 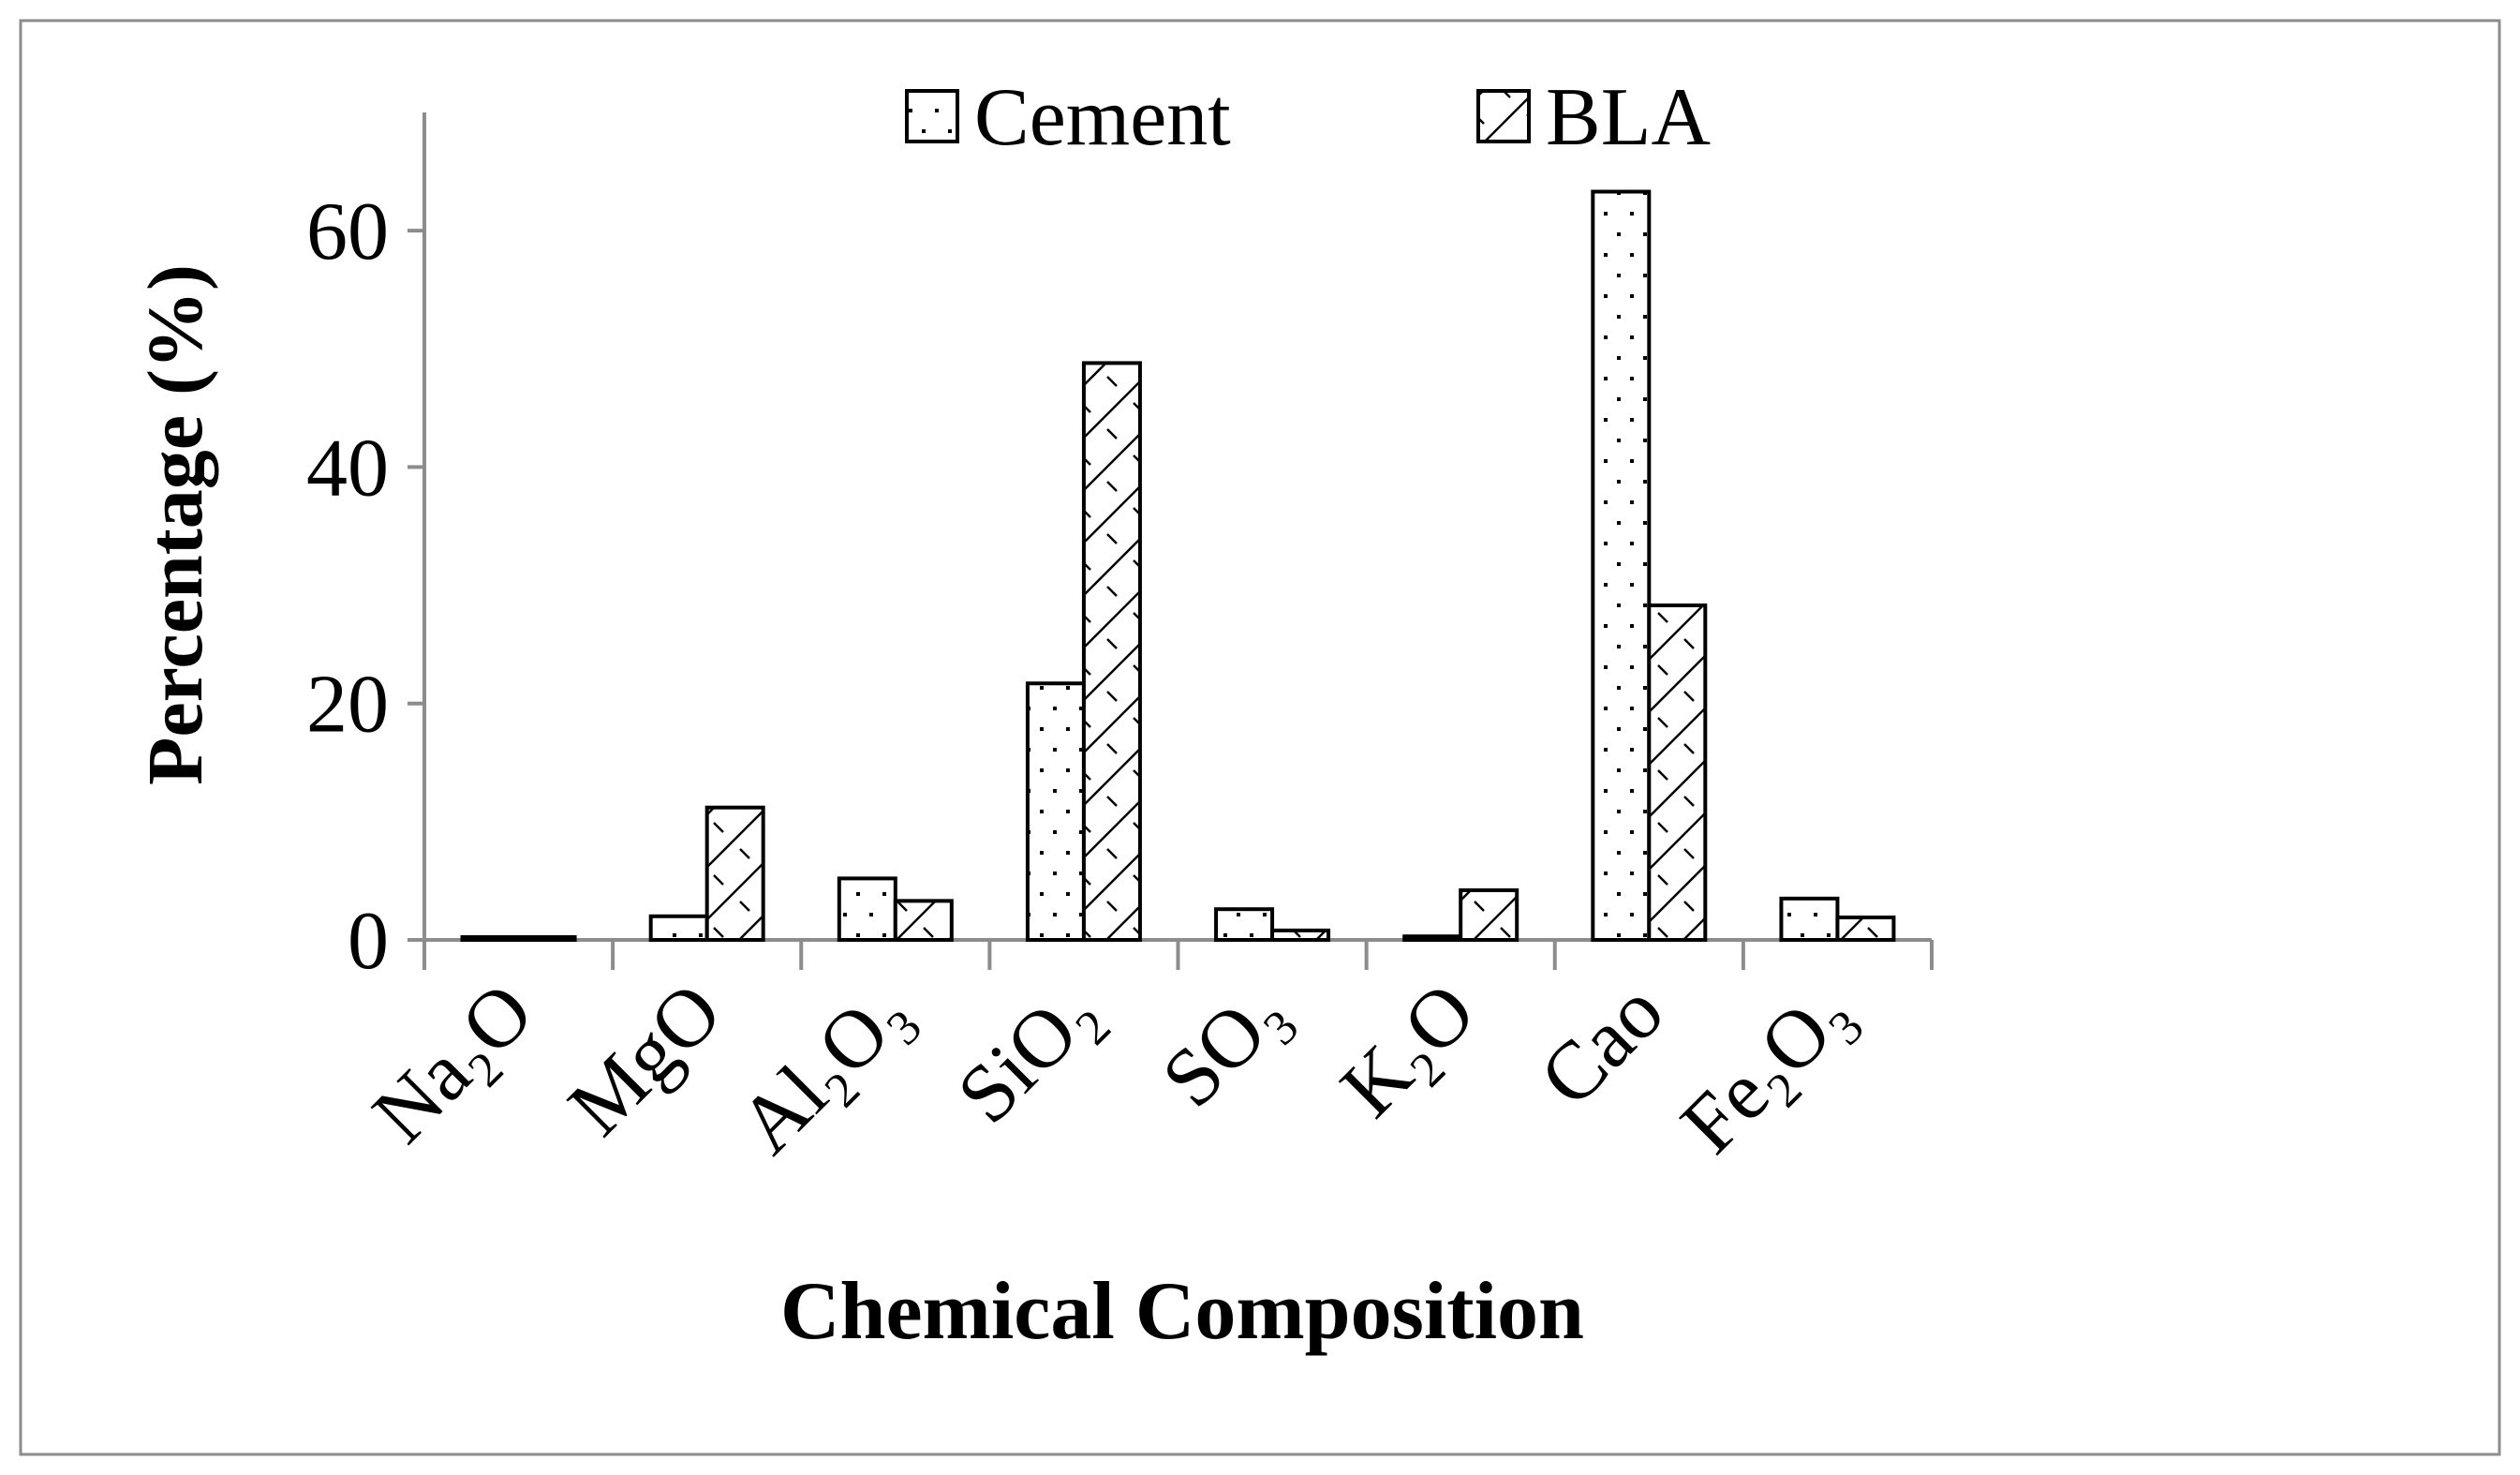 What do you see at coordinates (347, 468) in the screenshot?
I see `y-tick-label: 40` at bounding box center [347, 468].